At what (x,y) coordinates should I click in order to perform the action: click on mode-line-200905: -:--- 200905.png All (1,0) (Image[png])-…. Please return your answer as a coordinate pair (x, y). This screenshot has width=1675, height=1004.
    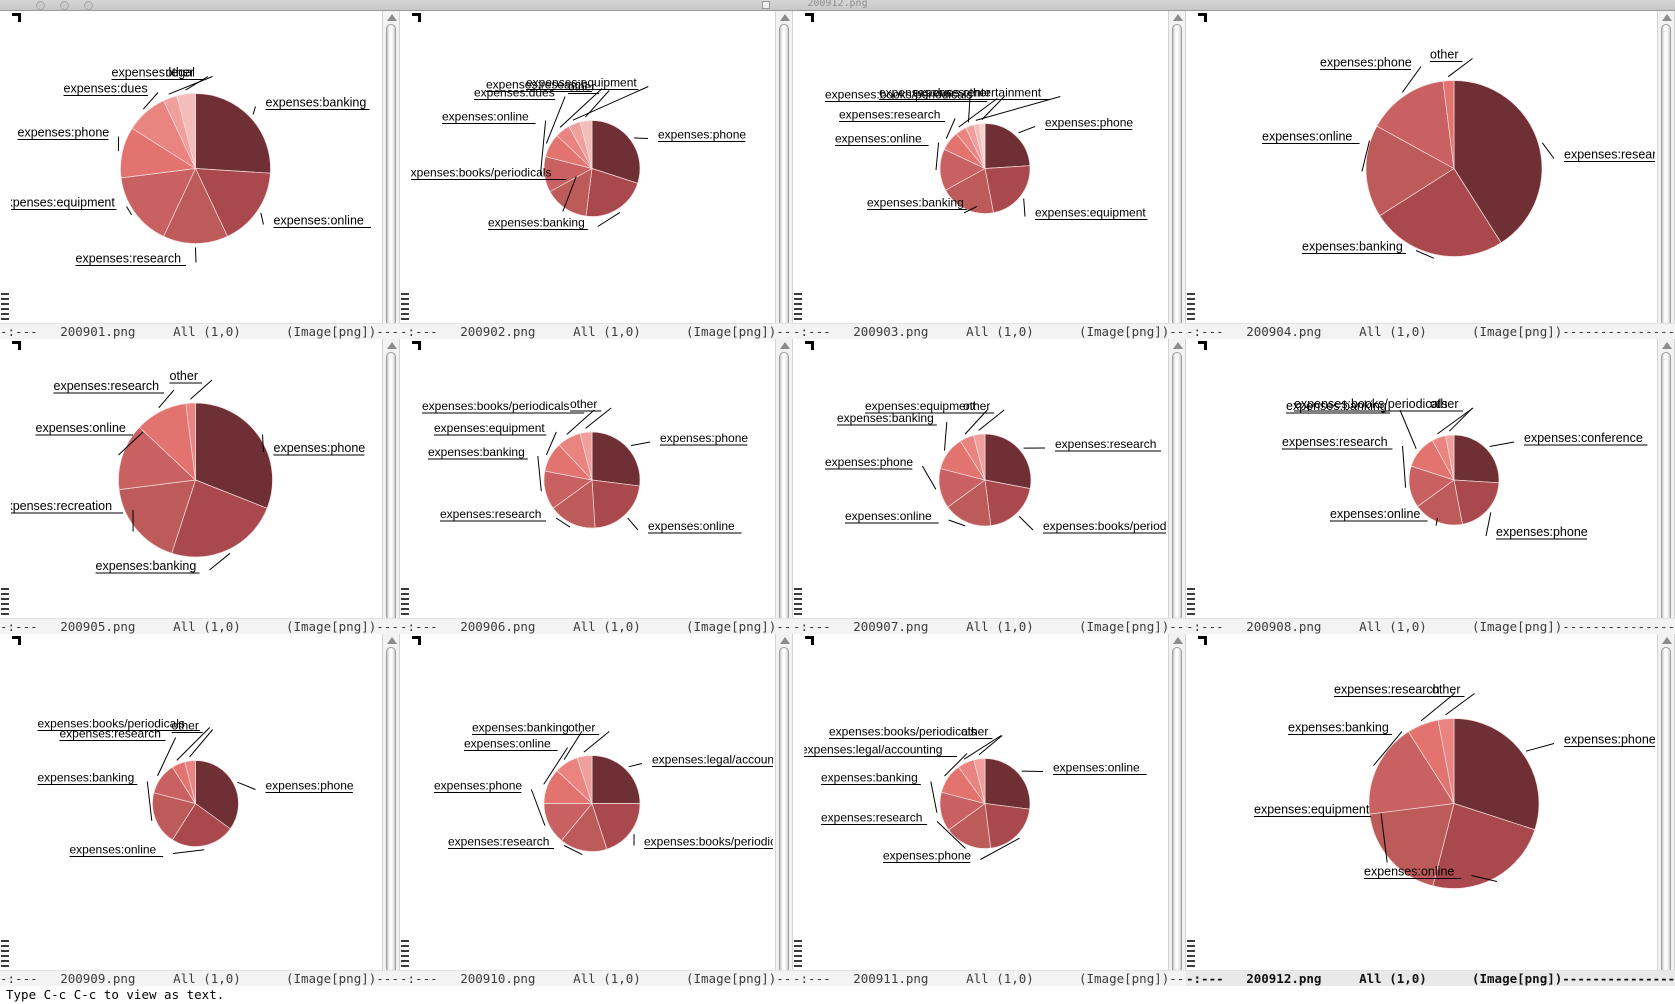
    Looking at the image, I should click on (200, 626).